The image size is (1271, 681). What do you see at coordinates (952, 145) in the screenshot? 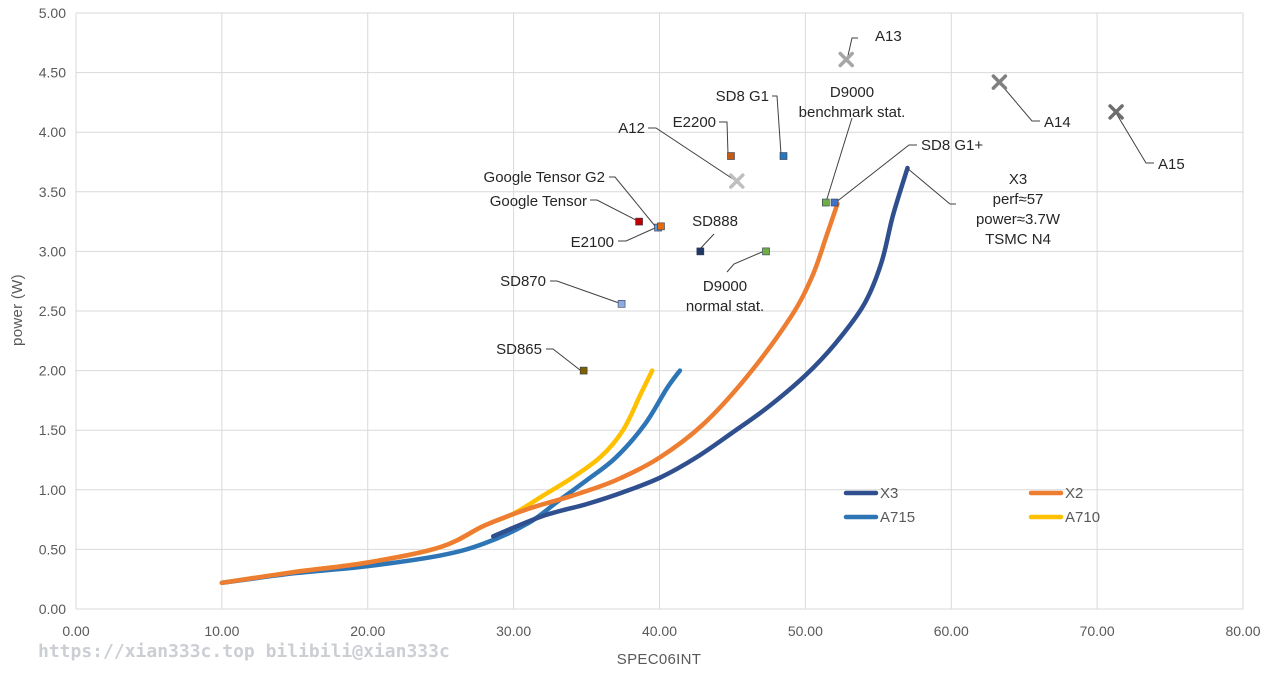
I see `label-sd8-g1: SD8 G1+` at bounding box center [952, 145].